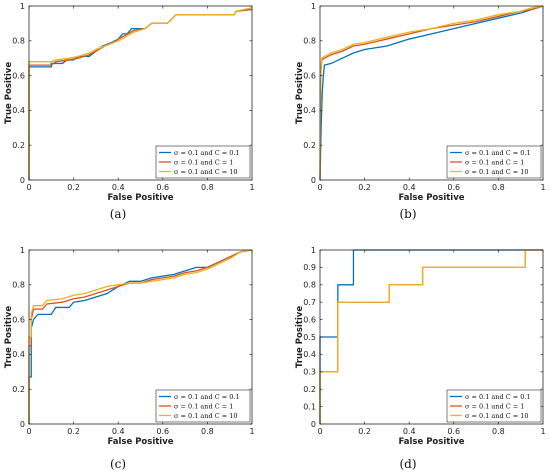  I want to click on panel-caption: (b), so click(407, 214).